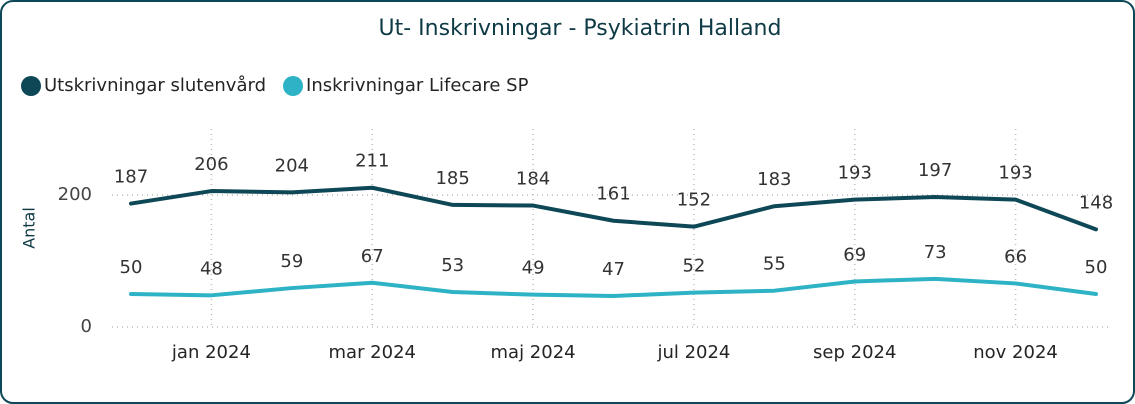  I want to click on legend-label: Inskrivningar Lifecare SP, so click(417, 85).